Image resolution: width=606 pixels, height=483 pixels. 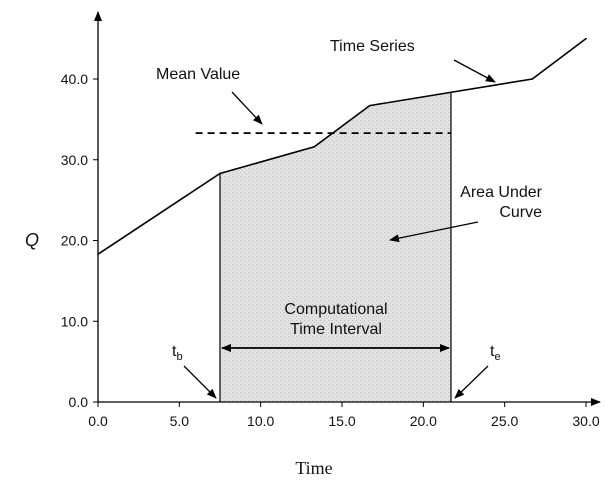 What do you see at coordinates (341, 421) in the screenshot?
I see `x-tick-label: 15.0` at bounding box center [341, 421].